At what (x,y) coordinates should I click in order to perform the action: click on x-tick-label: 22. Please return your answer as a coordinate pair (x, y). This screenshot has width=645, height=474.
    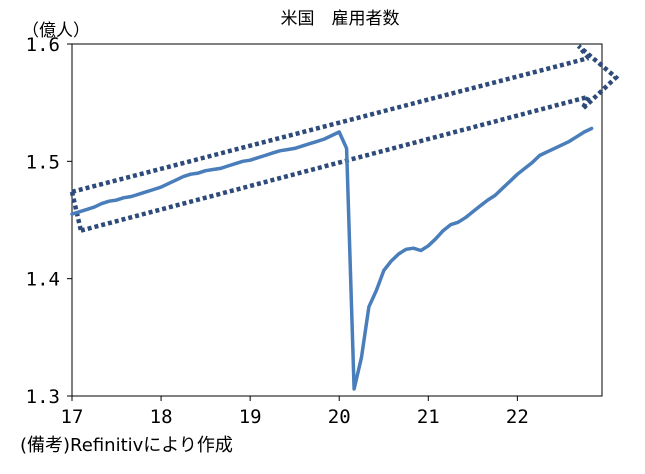
    Looking at the image, I should click on (517, 417).